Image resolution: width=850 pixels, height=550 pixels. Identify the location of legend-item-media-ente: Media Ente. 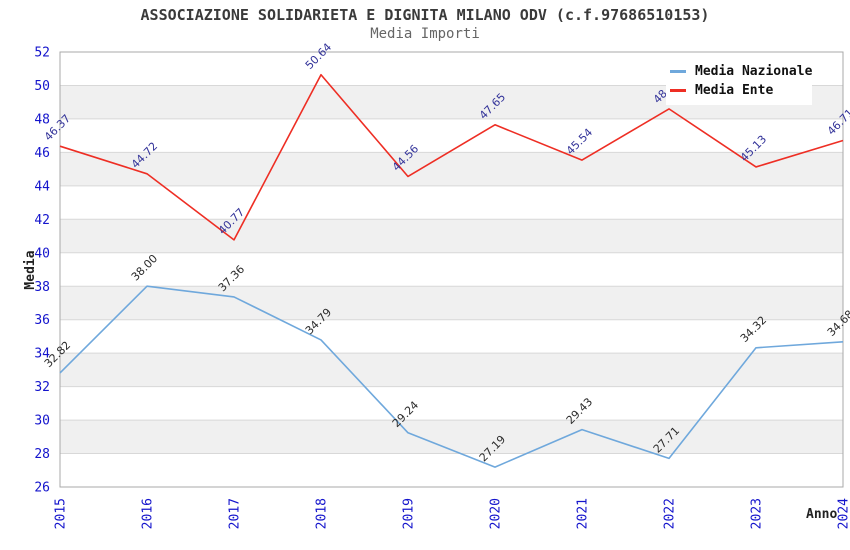
(739, 90).